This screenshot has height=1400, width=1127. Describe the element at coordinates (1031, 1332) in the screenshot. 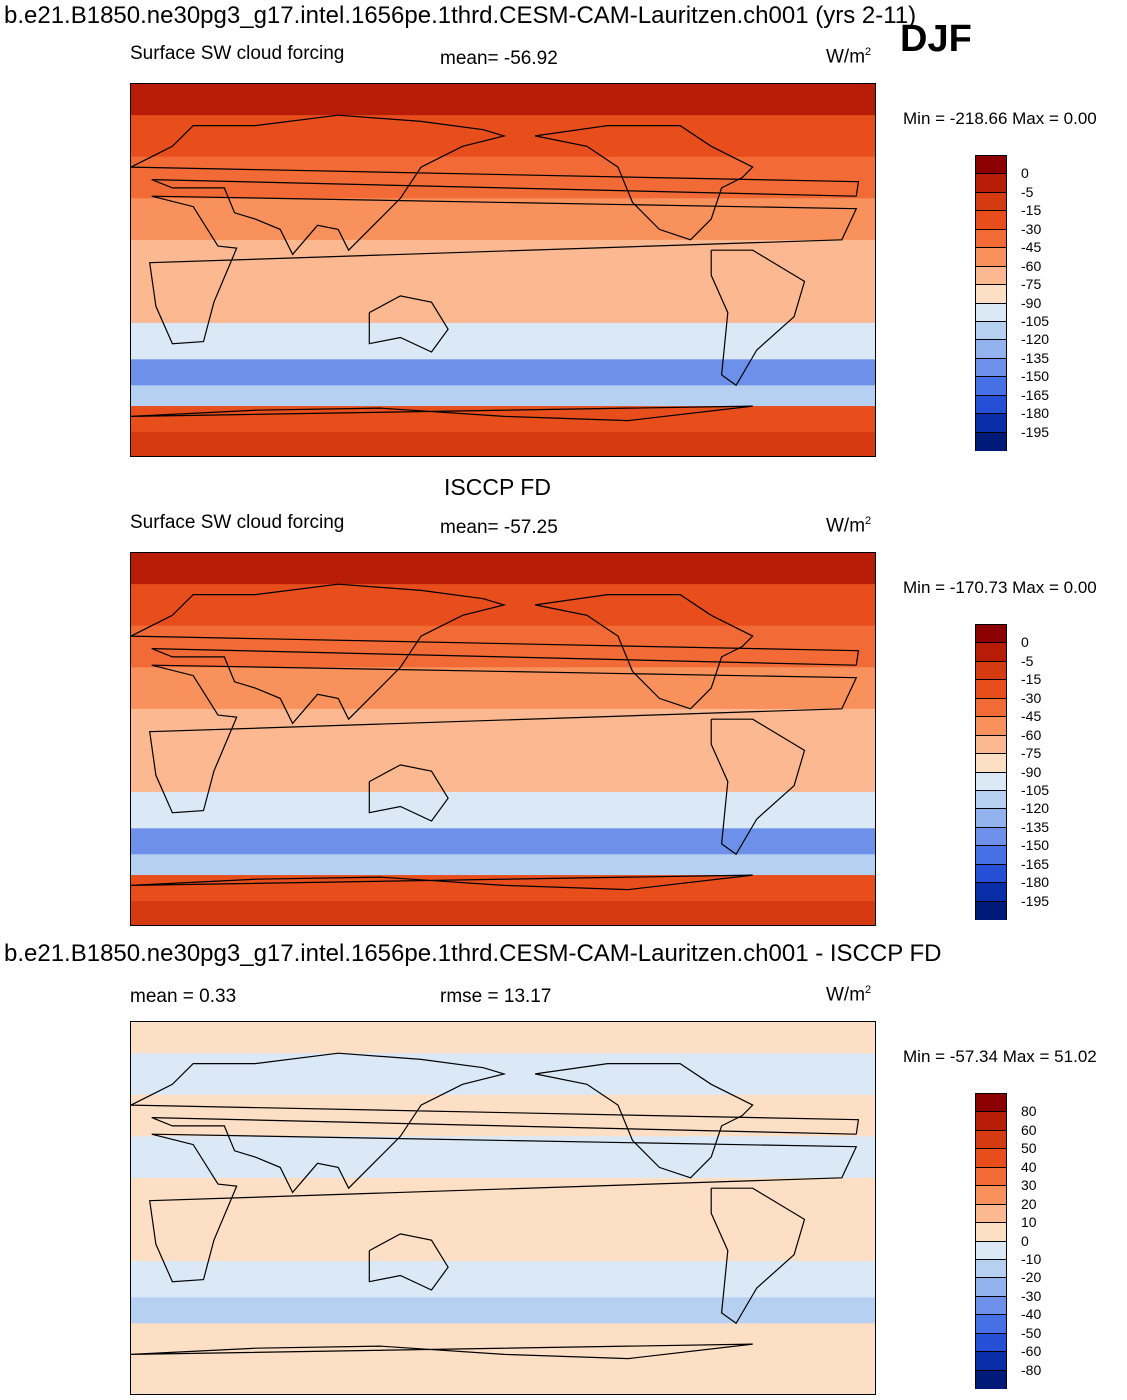

I see `colorbar-label: -50` at that location.